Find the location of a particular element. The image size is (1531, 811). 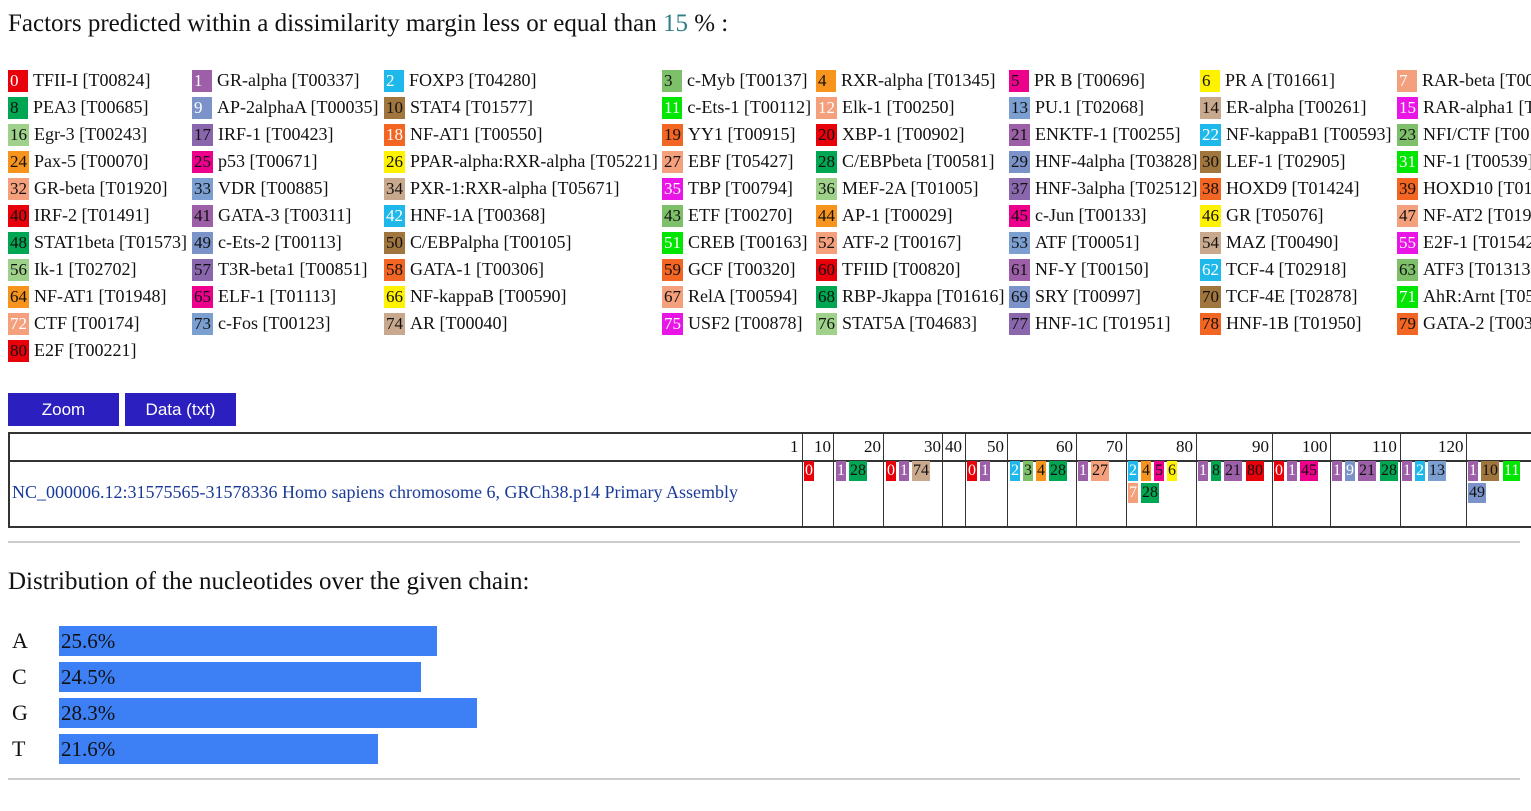

binding-site-marker: 3 is located at coordinates (1028, 471).